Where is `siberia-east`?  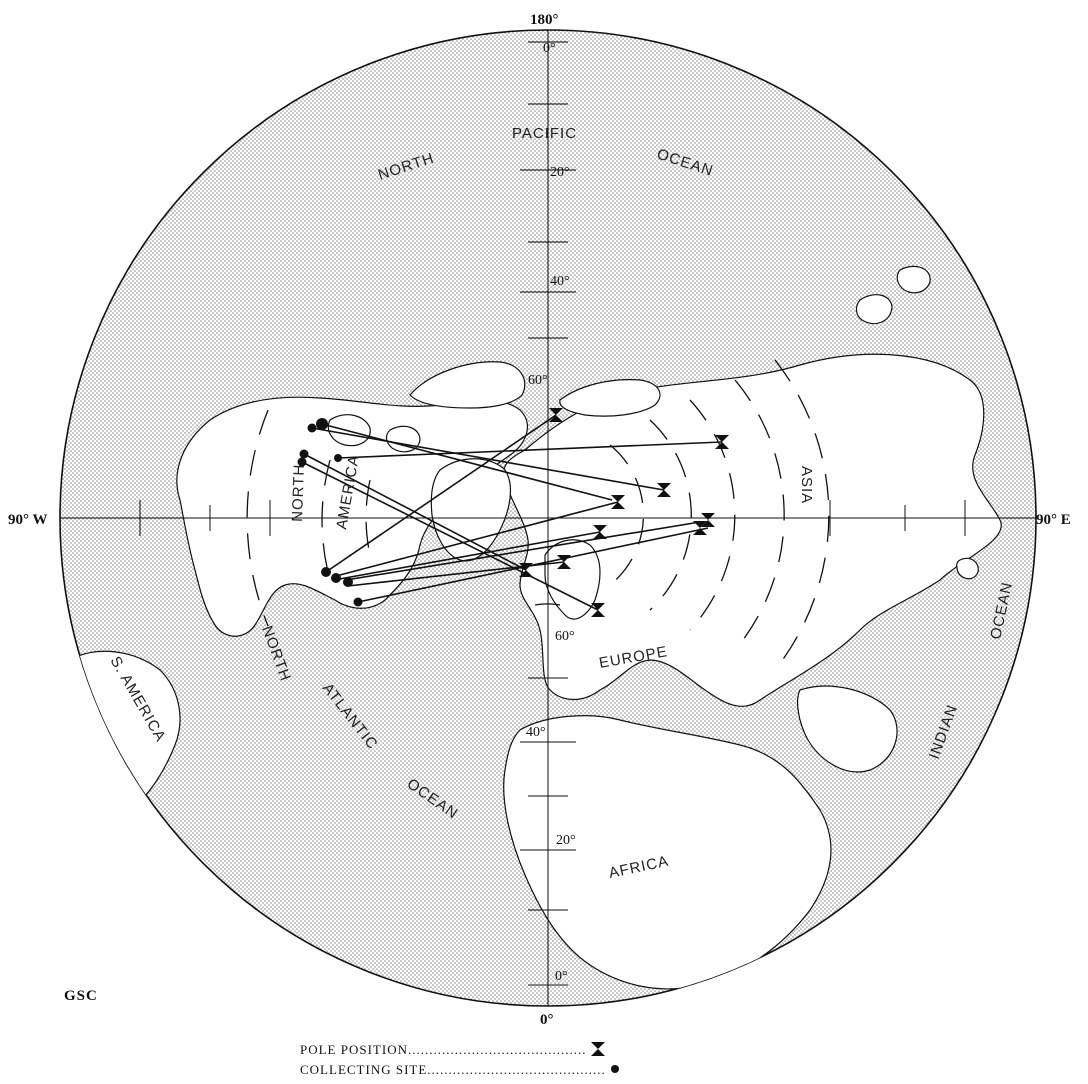
siberia-east is located at coordinates (610, 398).